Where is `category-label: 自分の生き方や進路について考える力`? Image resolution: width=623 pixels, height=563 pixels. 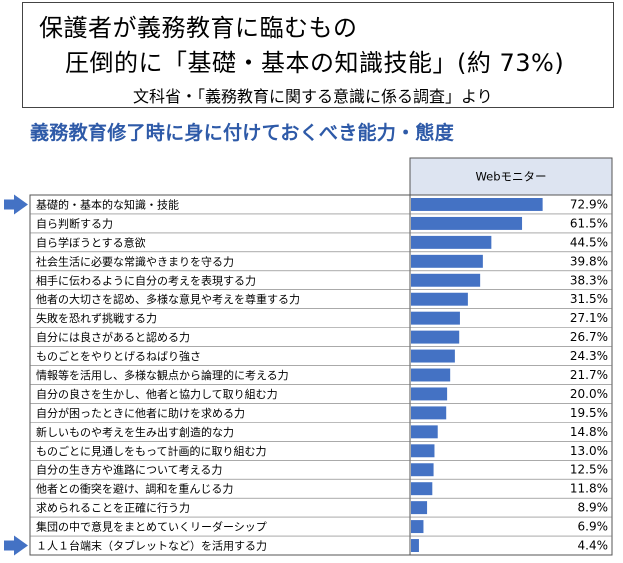 category-label: 自分の生き方や進路について考える力 is located at coordinates (129, 470).